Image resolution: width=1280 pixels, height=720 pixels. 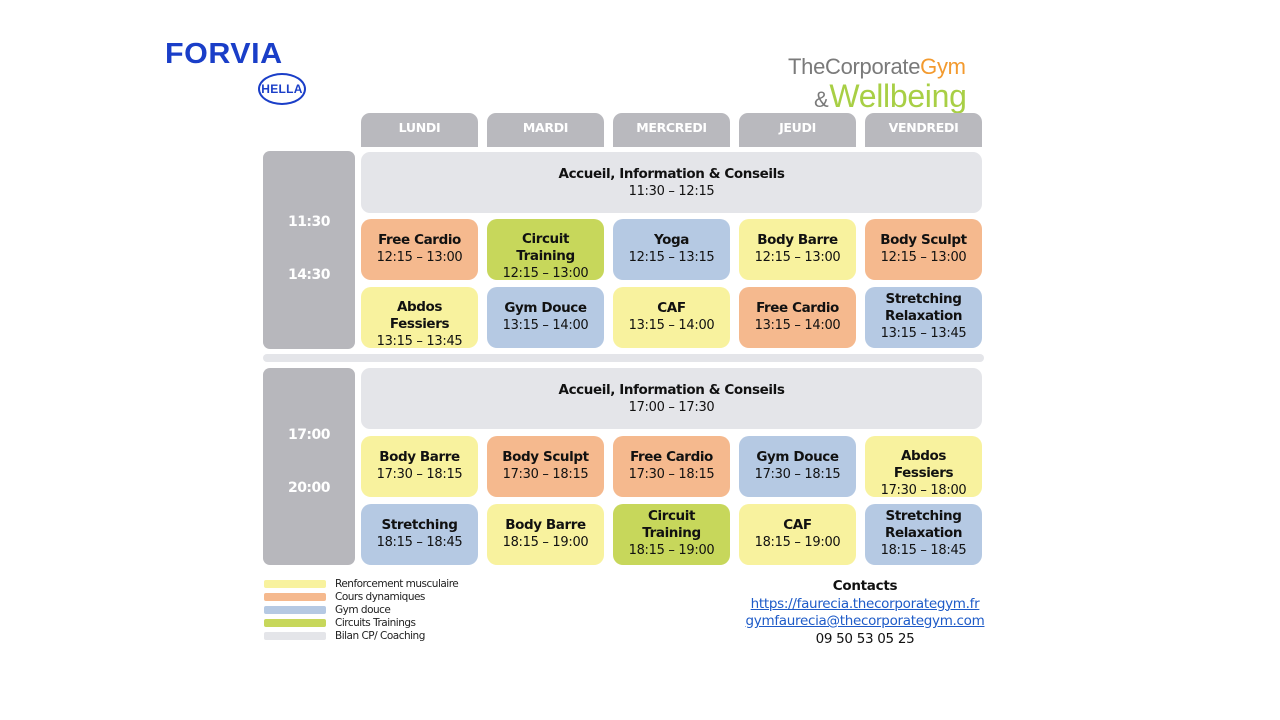 I want to click on legend-label: Renforcement musculaire, so click(x=397, y=584).